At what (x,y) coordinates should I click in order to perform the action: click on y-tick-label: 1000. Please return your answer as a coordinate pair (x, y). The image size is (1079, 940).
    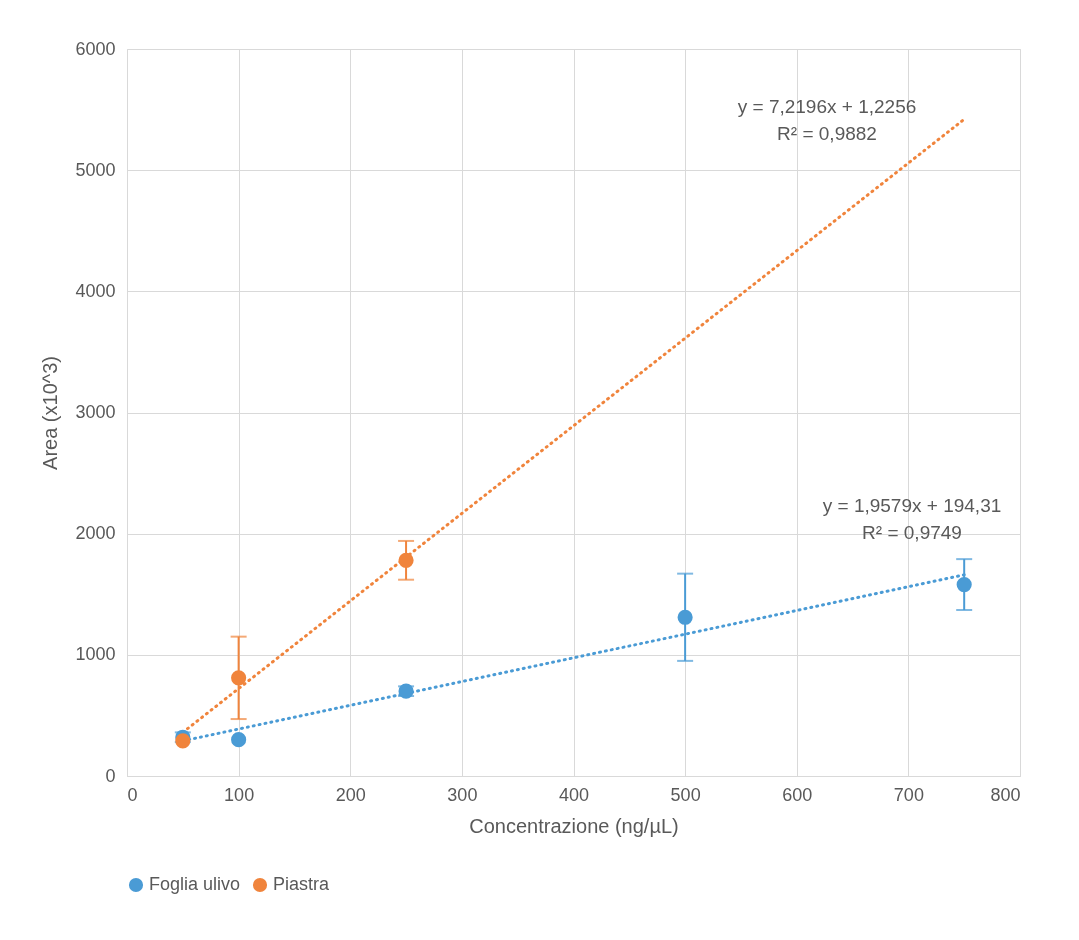
    Looking at the image, I should click on (95, 654).